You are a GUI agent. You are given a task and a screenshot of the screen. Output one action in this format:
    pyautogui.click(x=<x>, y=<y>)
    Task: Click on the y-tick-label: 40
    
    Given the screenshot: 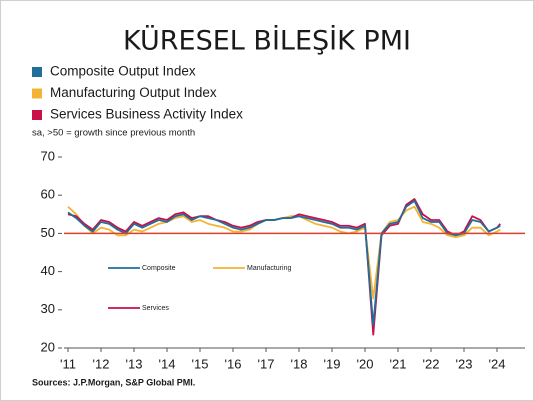 What is the action you would take?
    pyautogui.click(x=48, y=270)
    